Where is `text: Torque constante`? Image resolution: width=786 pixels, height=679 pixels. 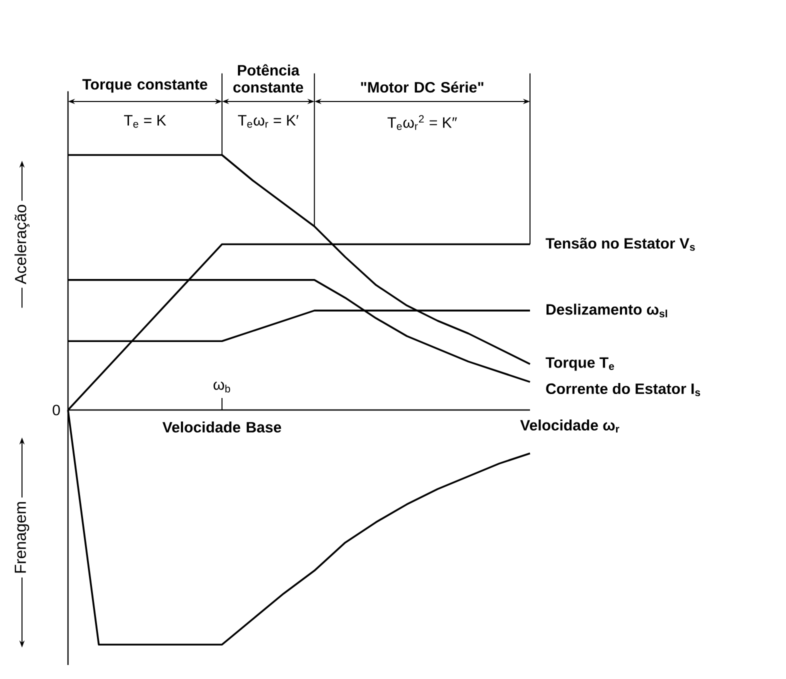
text: Torque constante is located at coordinates (145, 86).